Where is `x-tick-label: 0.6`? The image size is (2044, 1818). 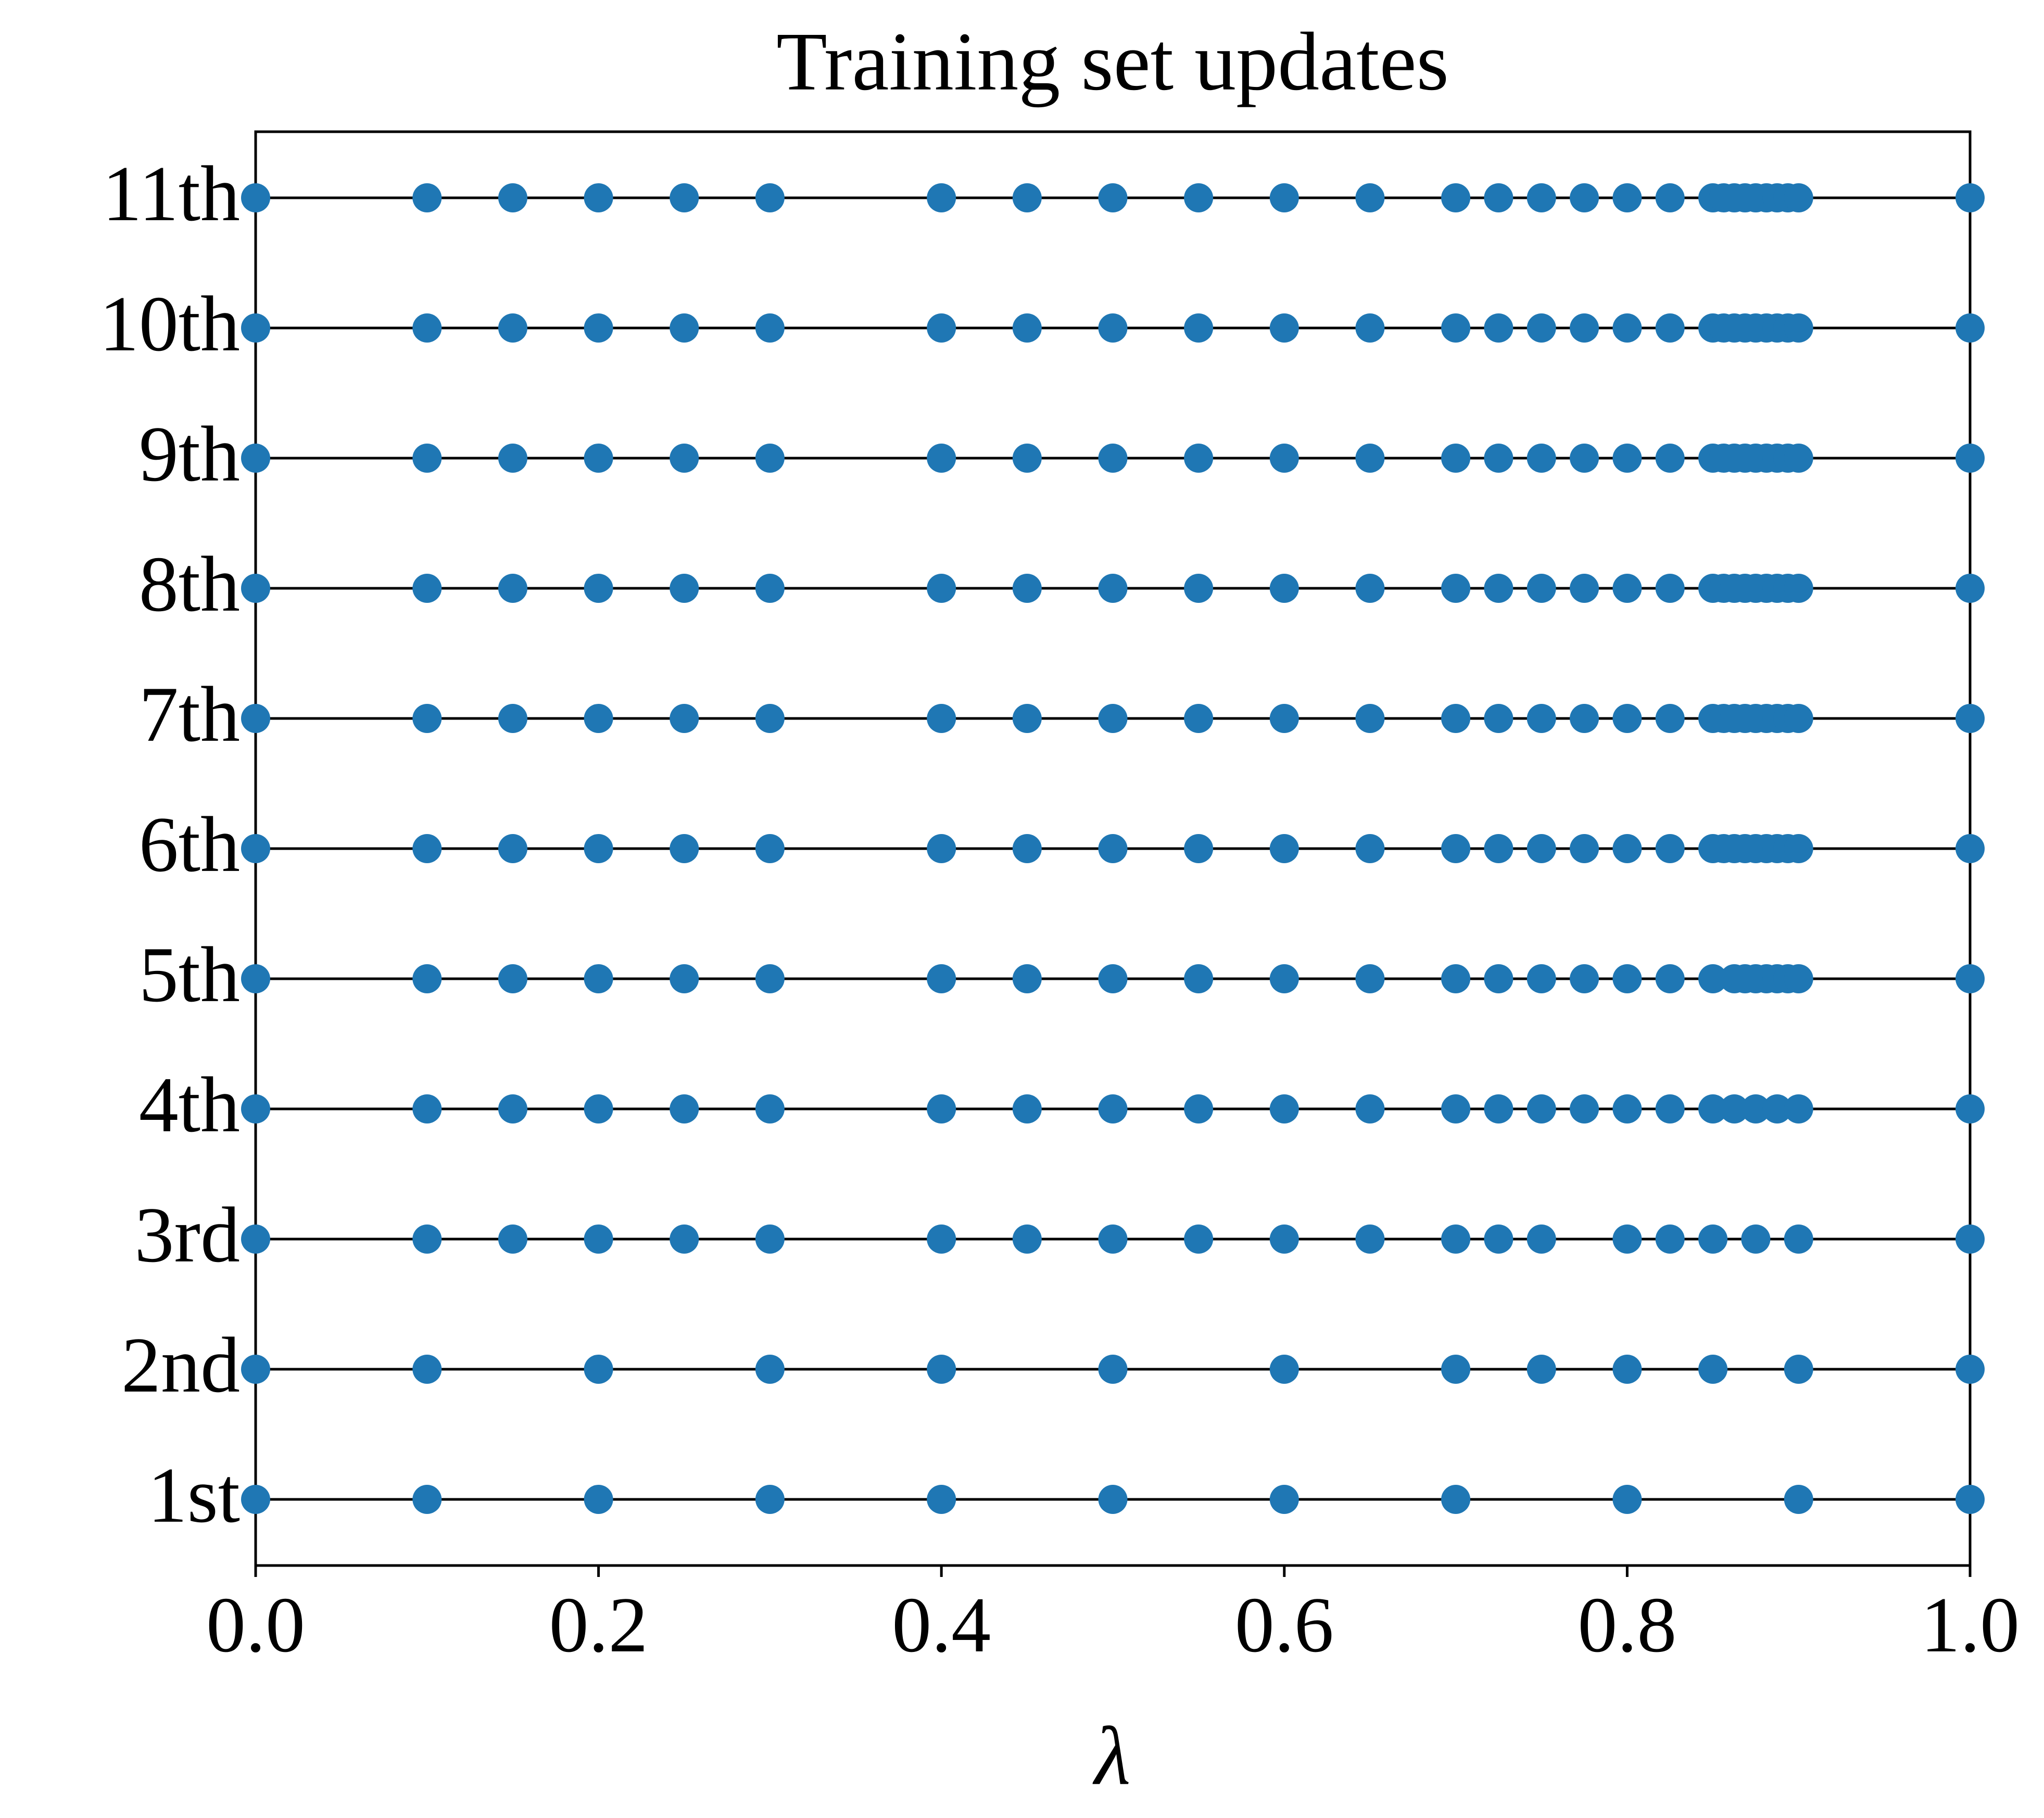 x-tick-label: 0.6 is located at coordinates (1284, 1625).